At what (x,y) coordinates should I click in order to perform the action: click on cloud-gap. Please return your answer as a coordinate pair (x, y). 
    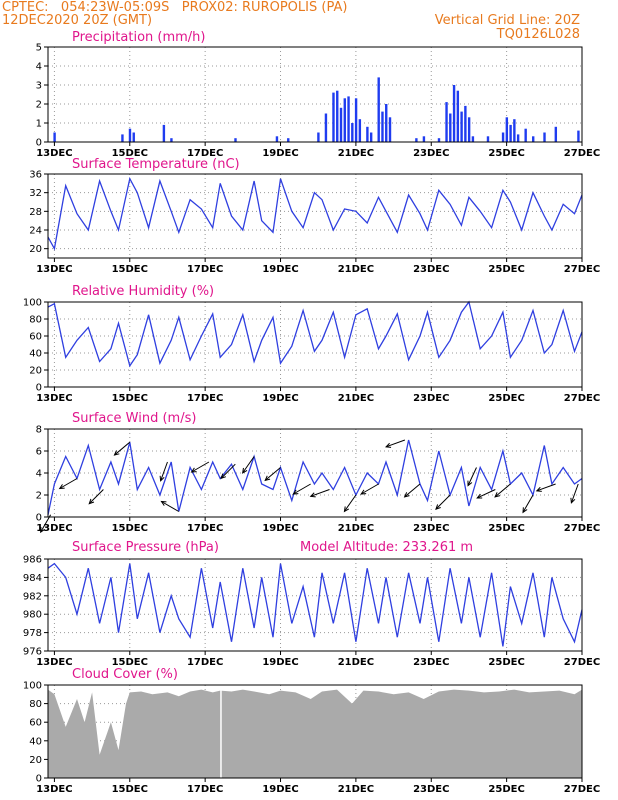
    Looking at the image, I should click on (221, 731).